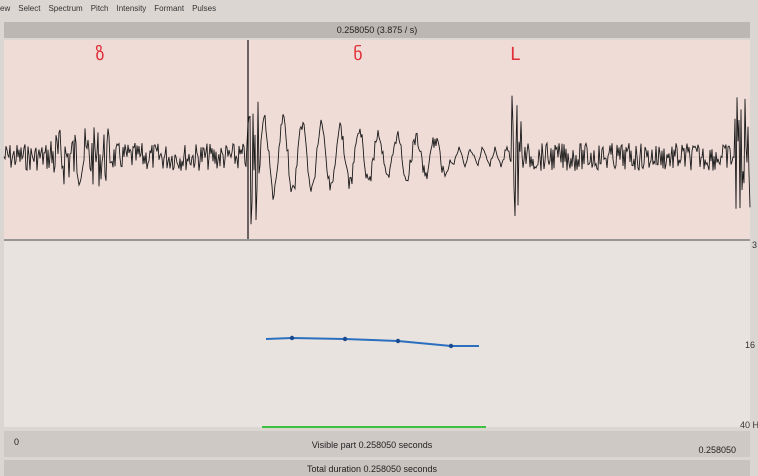 Image resolution: width=758 pixels, height=476 pixels. Describe the element at coordinates (131, 8) in the screenshot. I see `menu-item: Intensity` at that location.